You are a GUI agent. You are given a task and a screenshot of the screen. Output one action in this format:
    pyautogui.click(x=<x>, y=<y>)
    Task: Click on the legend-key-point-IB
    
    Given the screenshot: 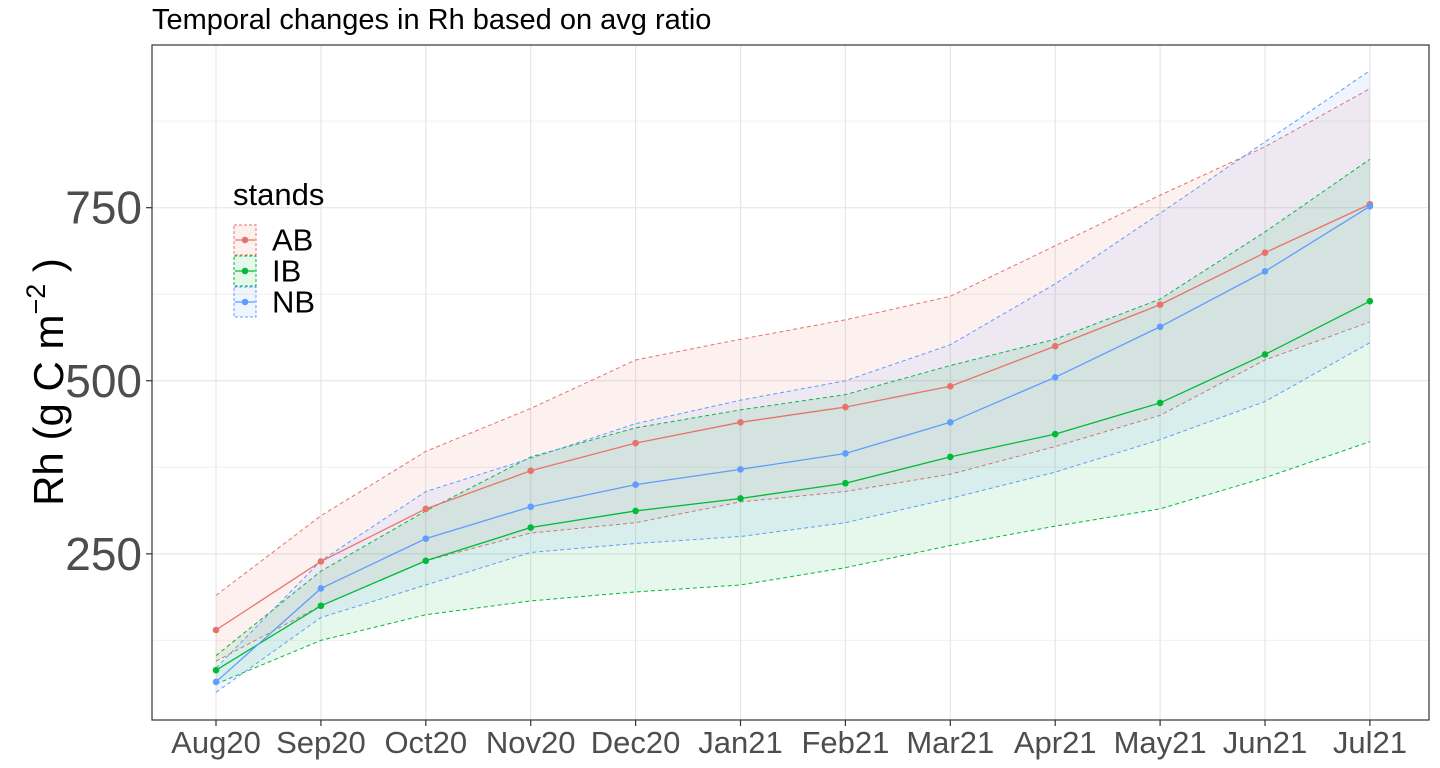 What is the action you would take?
    pyautogui.click(x=245, y=271)
    